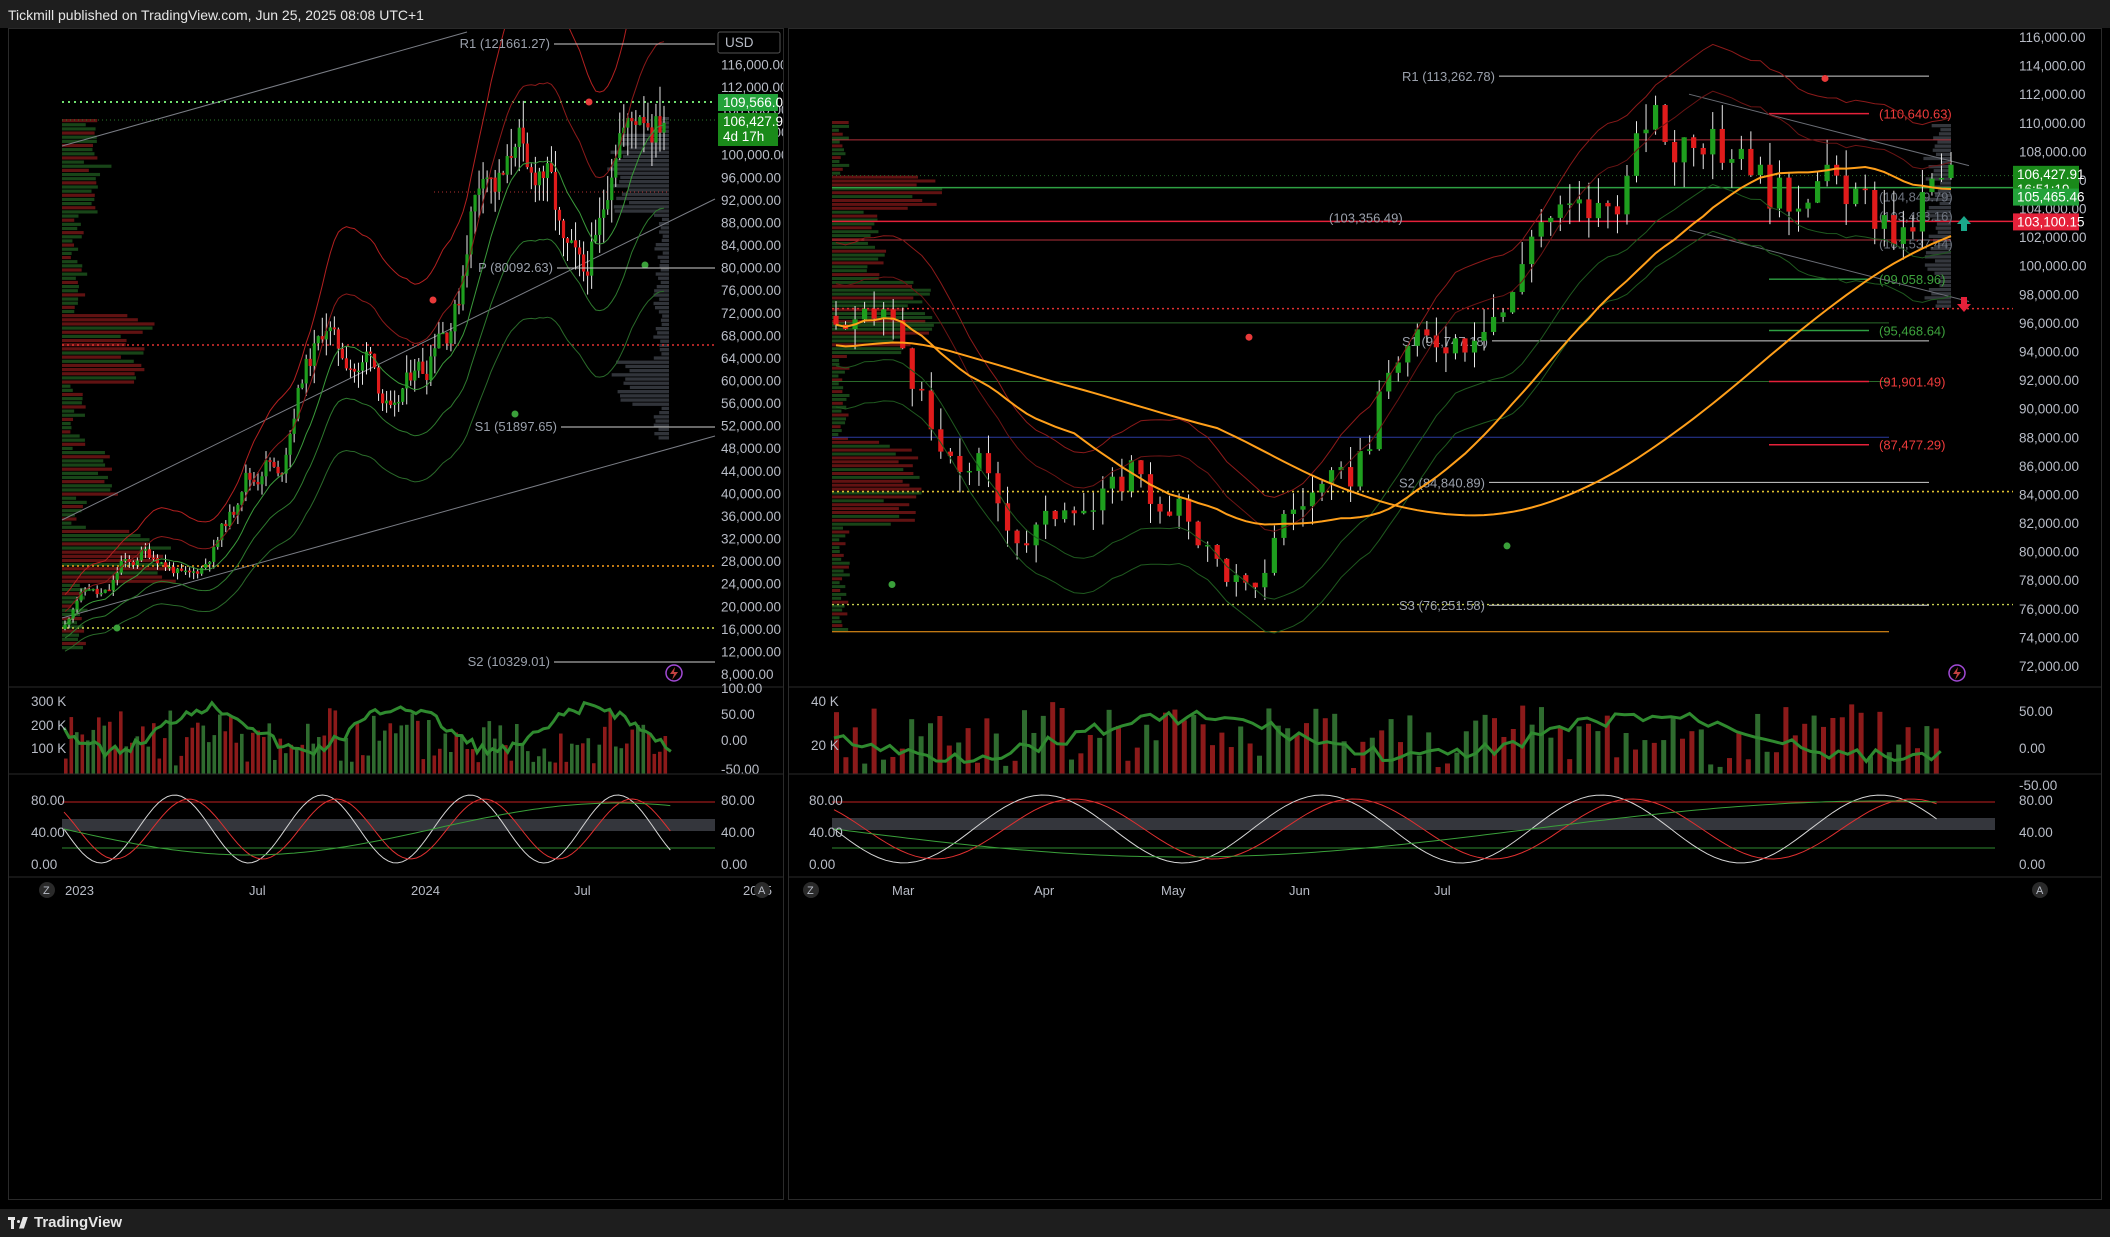 The image size is (2110, 1237). What do you see at coordinates (751, 493) in the screenshot?
I see `price-axis-tick: 40,000.00` at bounding box center [751, 493].